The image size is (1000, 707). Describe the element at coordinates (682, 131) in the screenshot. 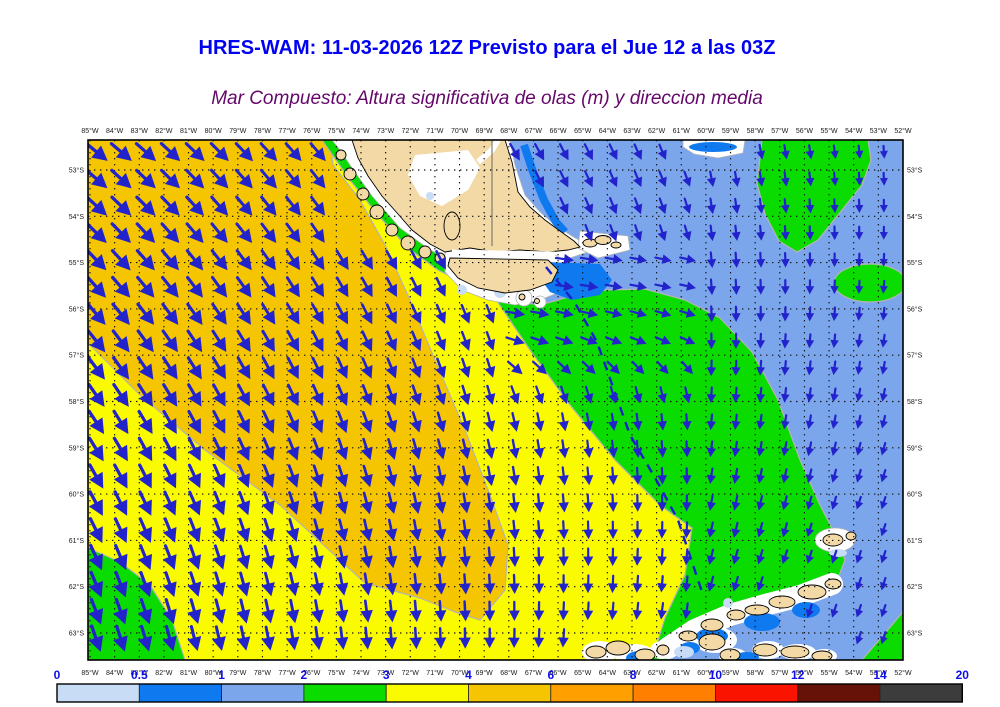

I see `lon-label-top: 61°W` at that location.